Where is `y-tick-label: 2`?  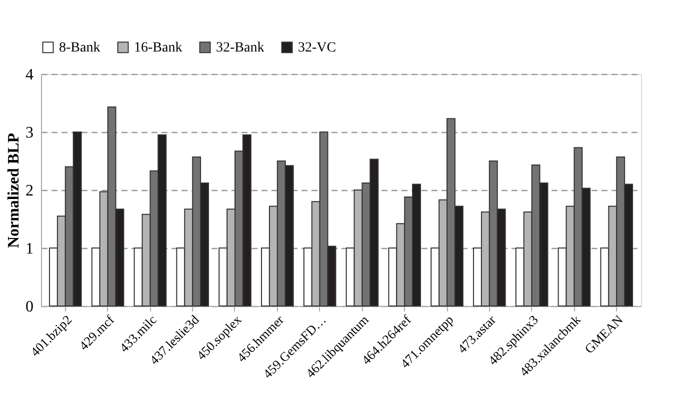 y-tick-label: 2 is located at coordinates (30, 191).